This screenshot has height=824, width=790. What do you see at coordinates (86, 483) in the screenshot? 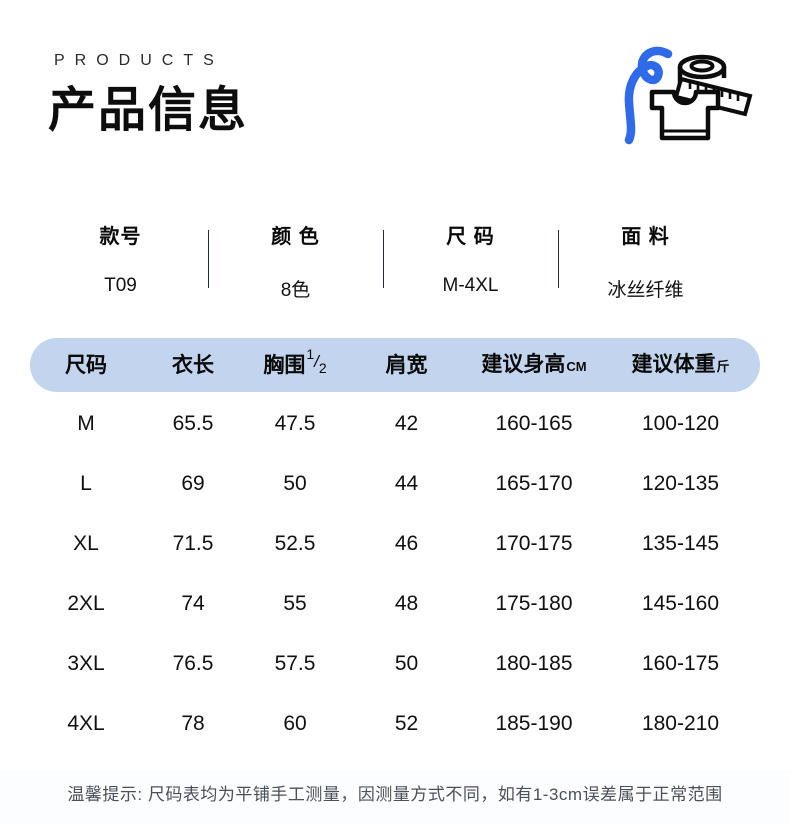
I see `cell-size: L` at bounding box center [86, 483].